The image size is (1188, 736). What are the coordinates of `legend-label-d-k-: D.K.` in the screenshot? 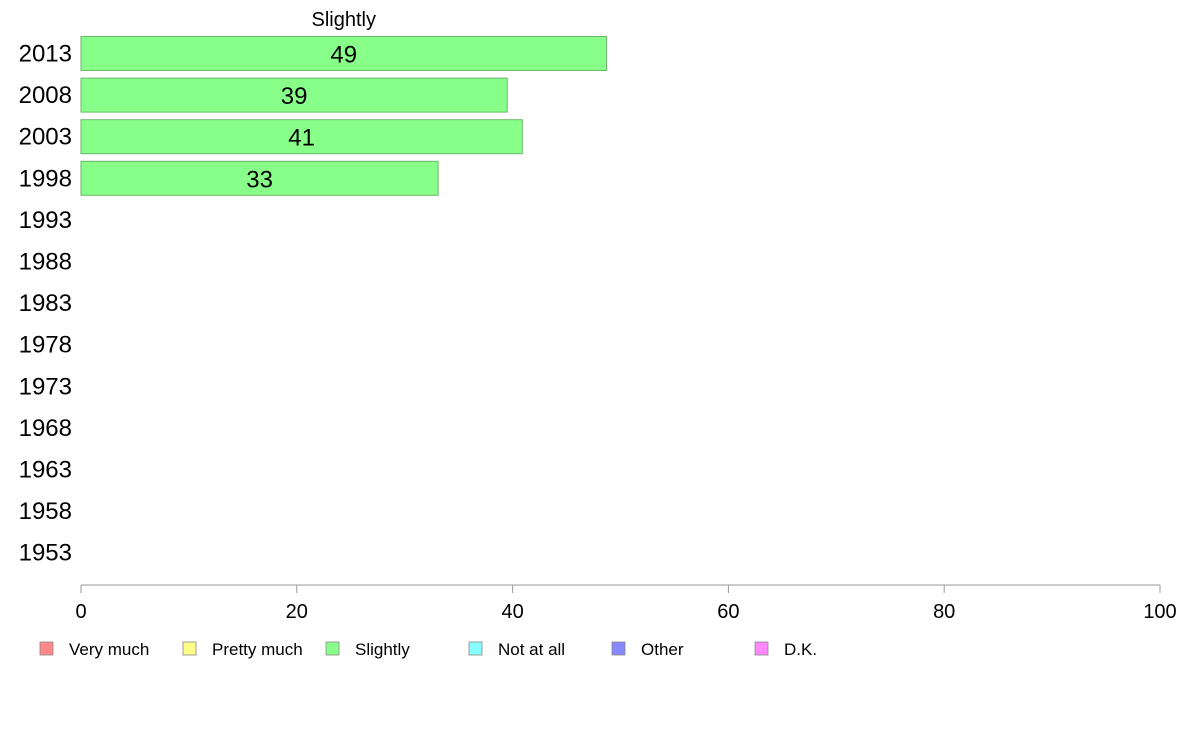 It's located at (800, 649).